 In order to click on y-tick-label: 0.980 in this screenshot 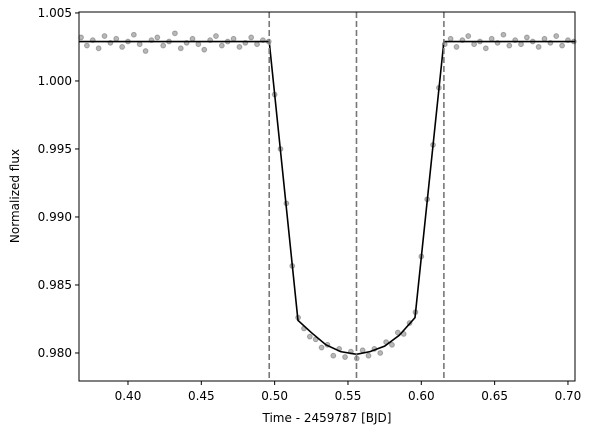, I will do `click(55, 353)`.